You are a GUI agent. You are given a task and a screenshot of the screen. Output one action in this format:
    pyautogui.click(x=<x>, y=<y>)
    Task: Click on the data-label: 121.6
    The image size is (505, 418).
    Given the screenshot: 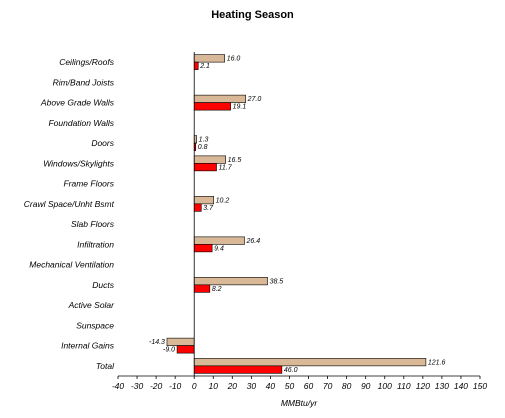 What is the action you would take?
    pyautogui.click(x=437, y=362)
    